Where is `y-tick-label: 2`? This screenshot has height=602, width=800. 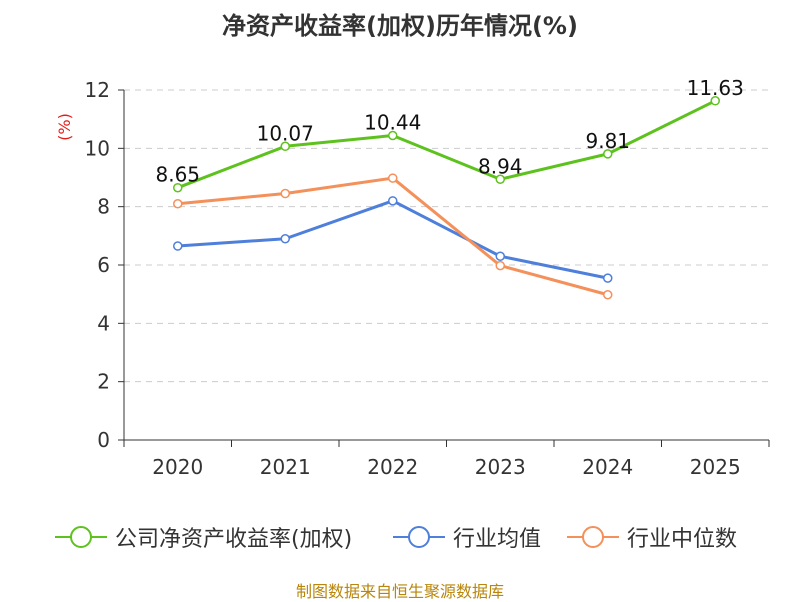 y-tick-label: 2 is located at coordinates (103, 382).